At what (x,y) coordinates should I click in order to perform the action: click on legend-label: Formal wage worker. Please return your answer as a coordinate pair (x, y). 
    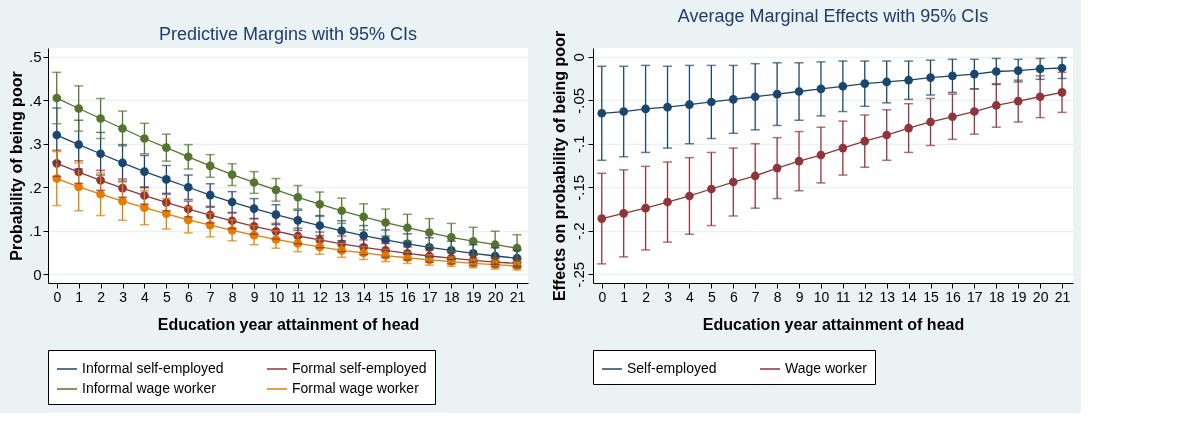
    Looking at the image, I should click on (356, 388).